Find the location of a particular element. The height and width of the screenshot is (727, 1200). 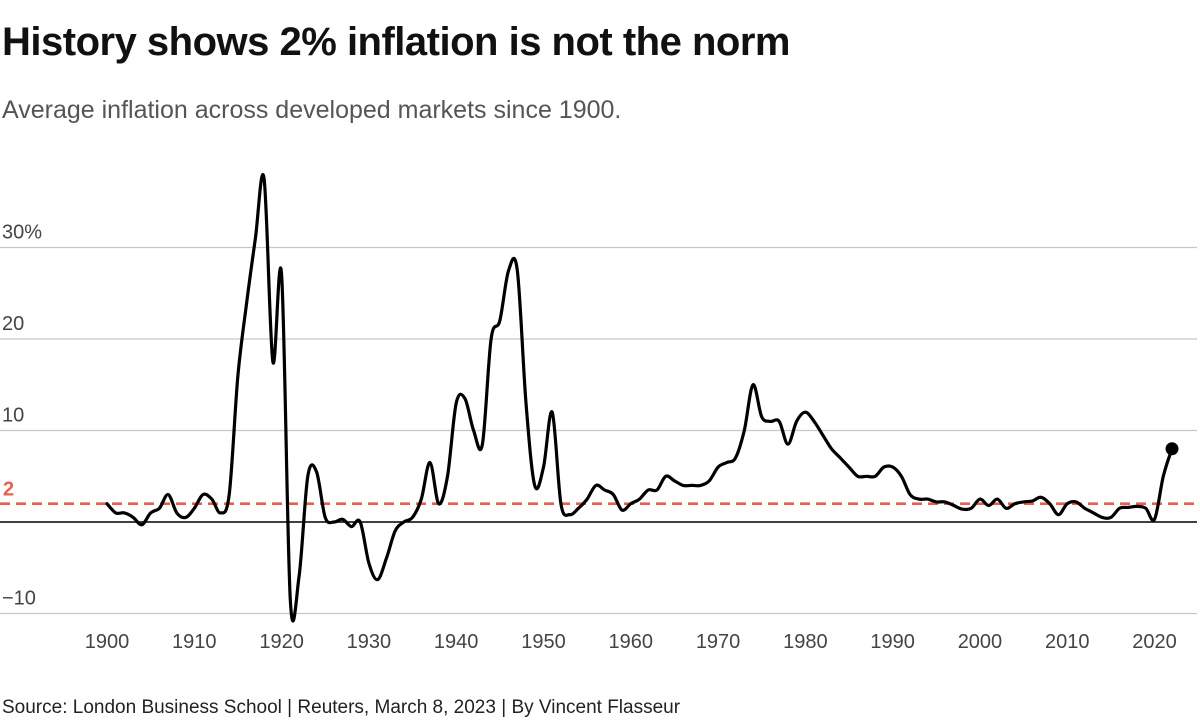

reference-line-2pct: 2 is located at coordinates (598, 492).